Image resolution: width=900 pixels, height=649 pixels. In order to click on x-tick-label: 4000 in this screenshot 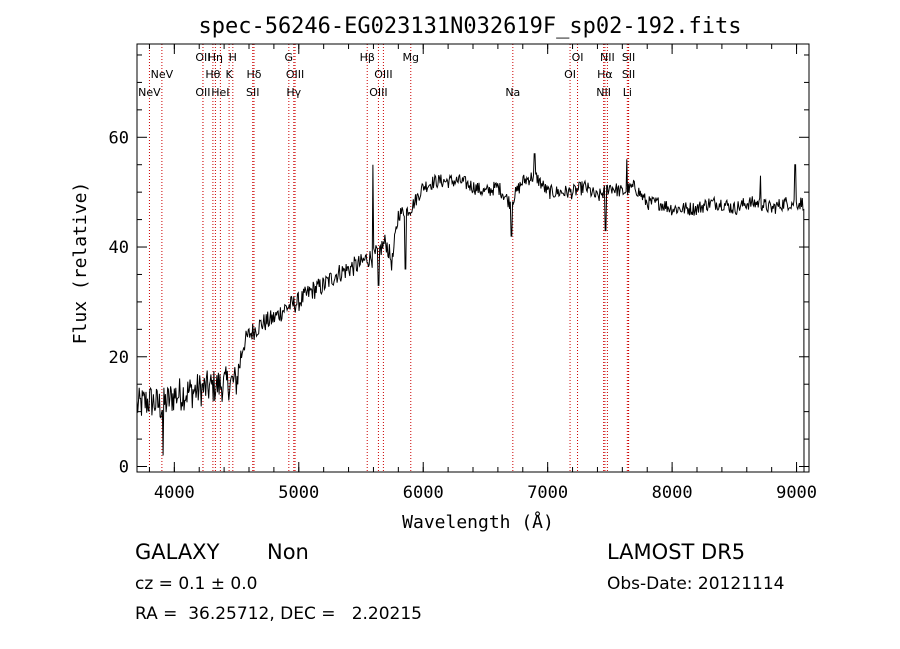, I will do `click(174, 493)`.